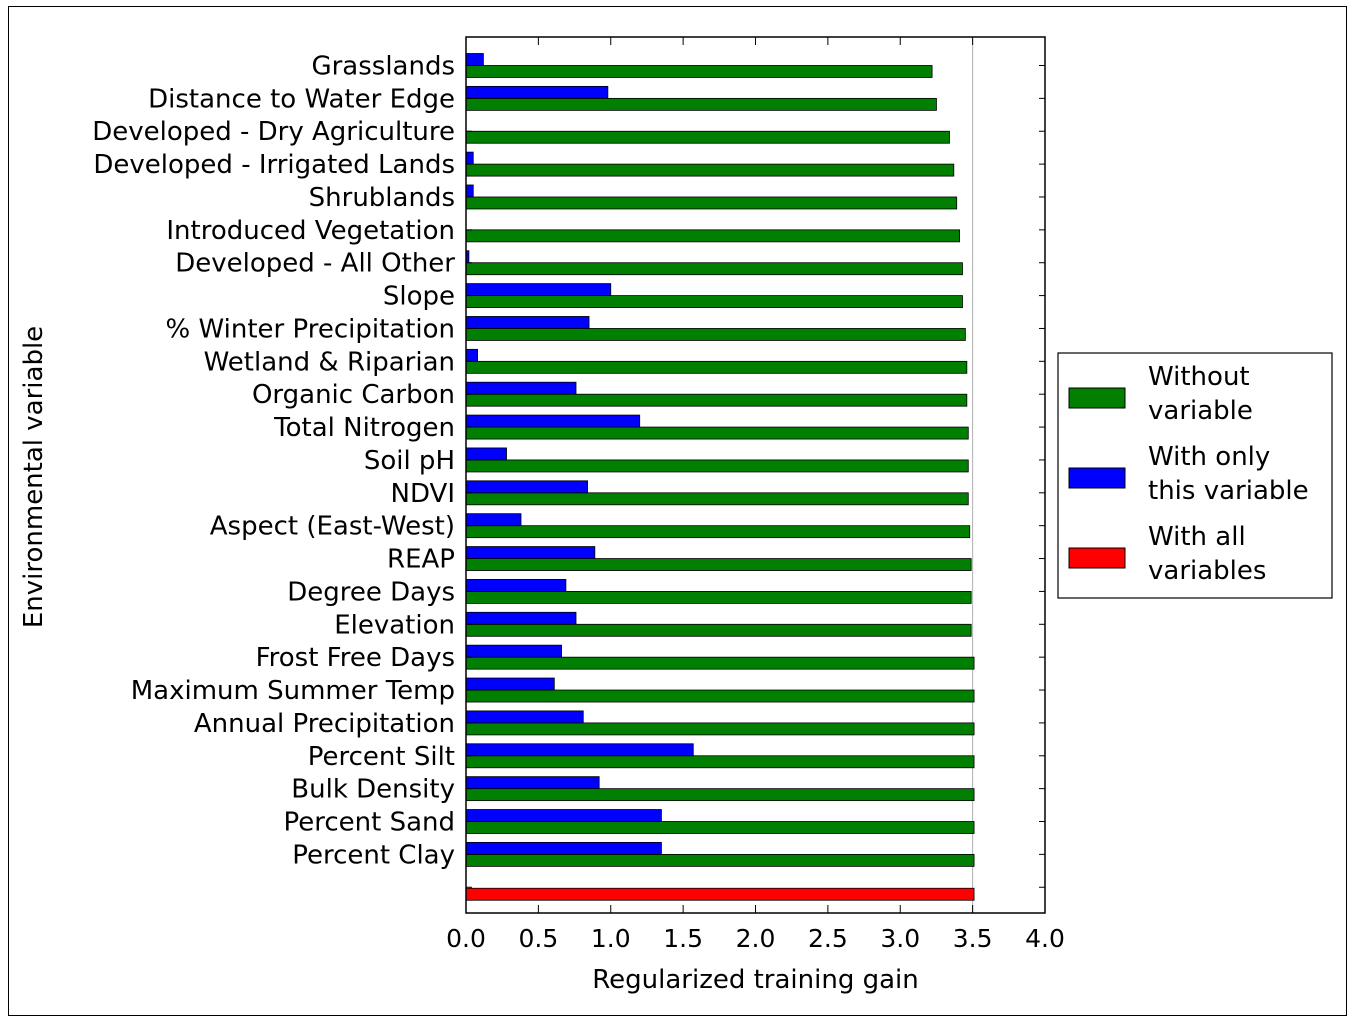 The image size is (1354, 1016). What do you see at coordinates (1200, 394) in the screenshot?
I see `legend-label: Without variable` at bounding box center [1200, 394].